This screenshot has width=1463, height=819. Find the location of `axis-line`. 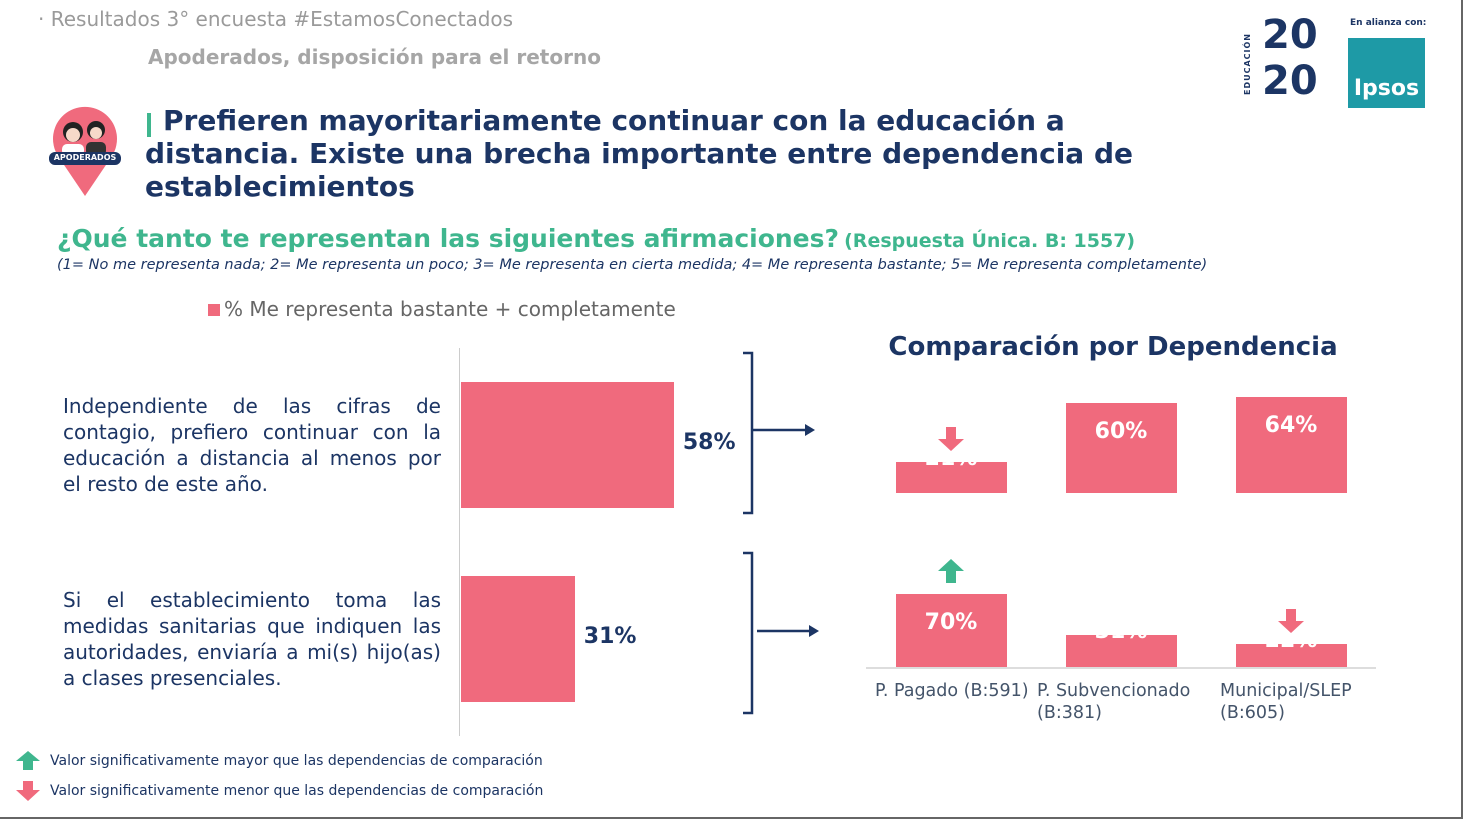

axis-line is located at coordinates (459, 542).